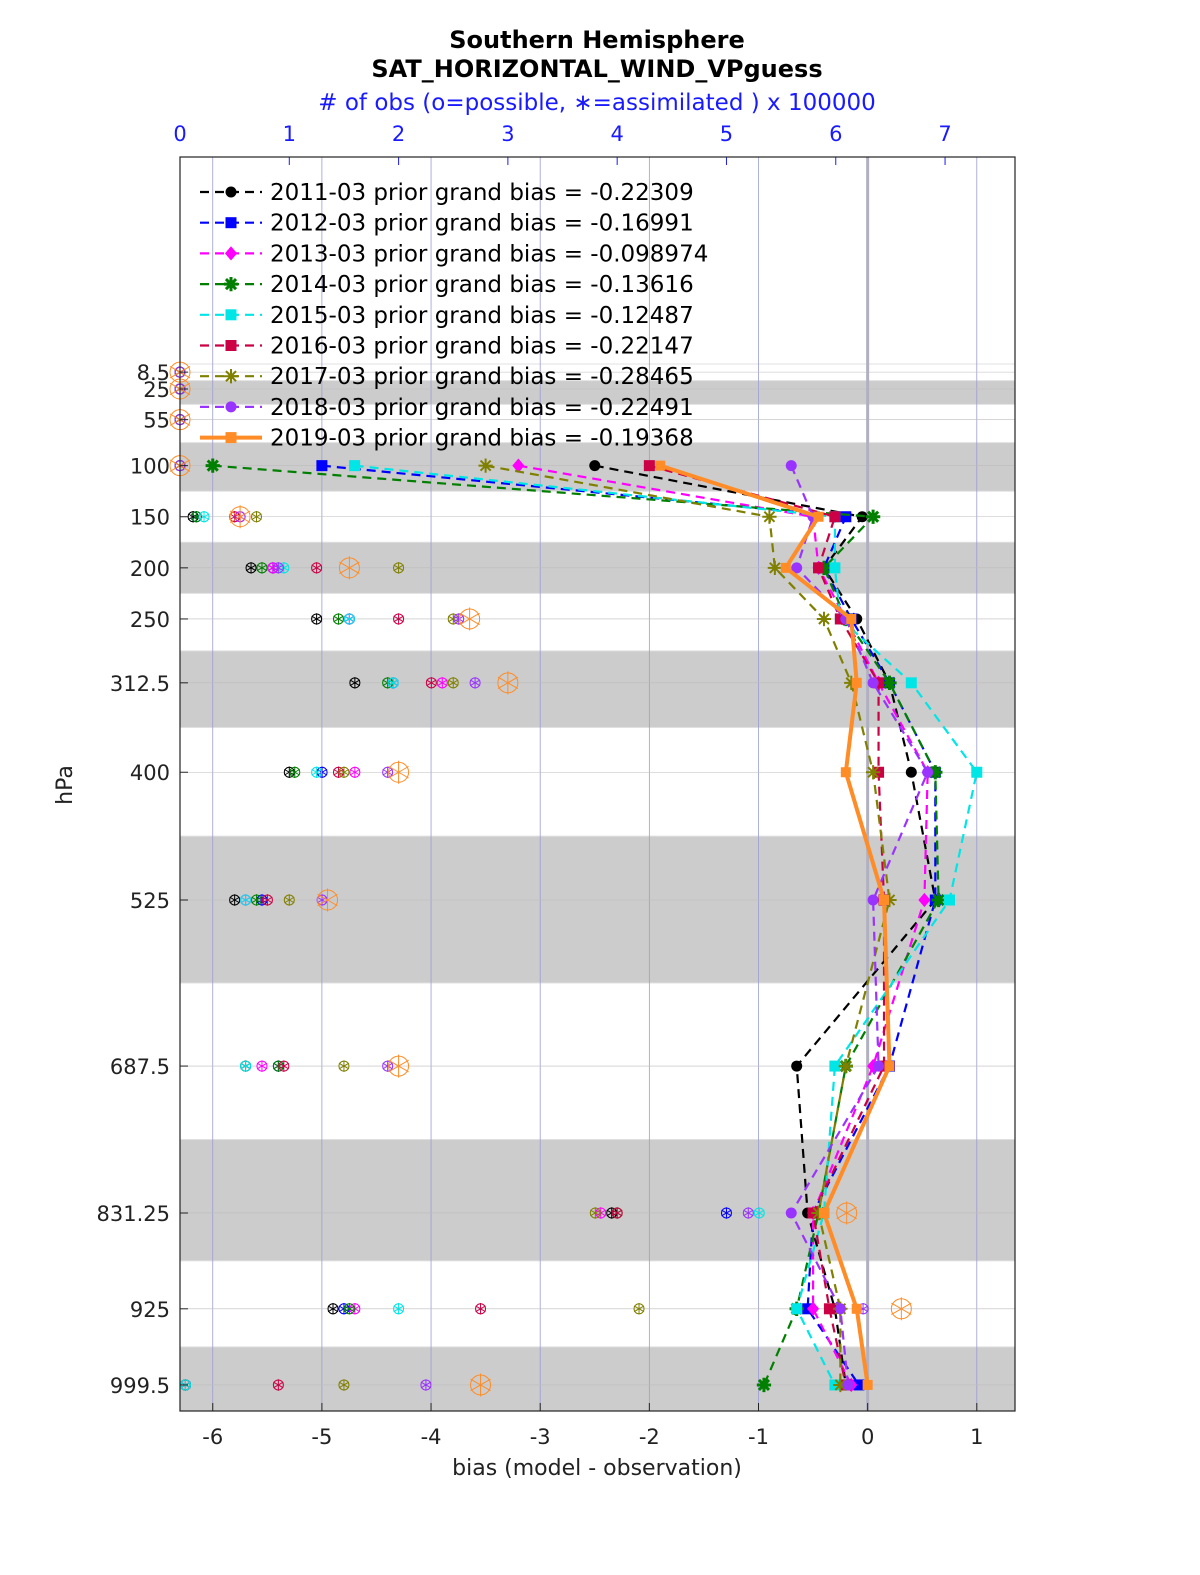 The image size is (1200, 1575). What do you see at coordinates (758, 1437) in the screenshot?
I see `bottom-tick-label: -1` at bounding box center [758, 1437].